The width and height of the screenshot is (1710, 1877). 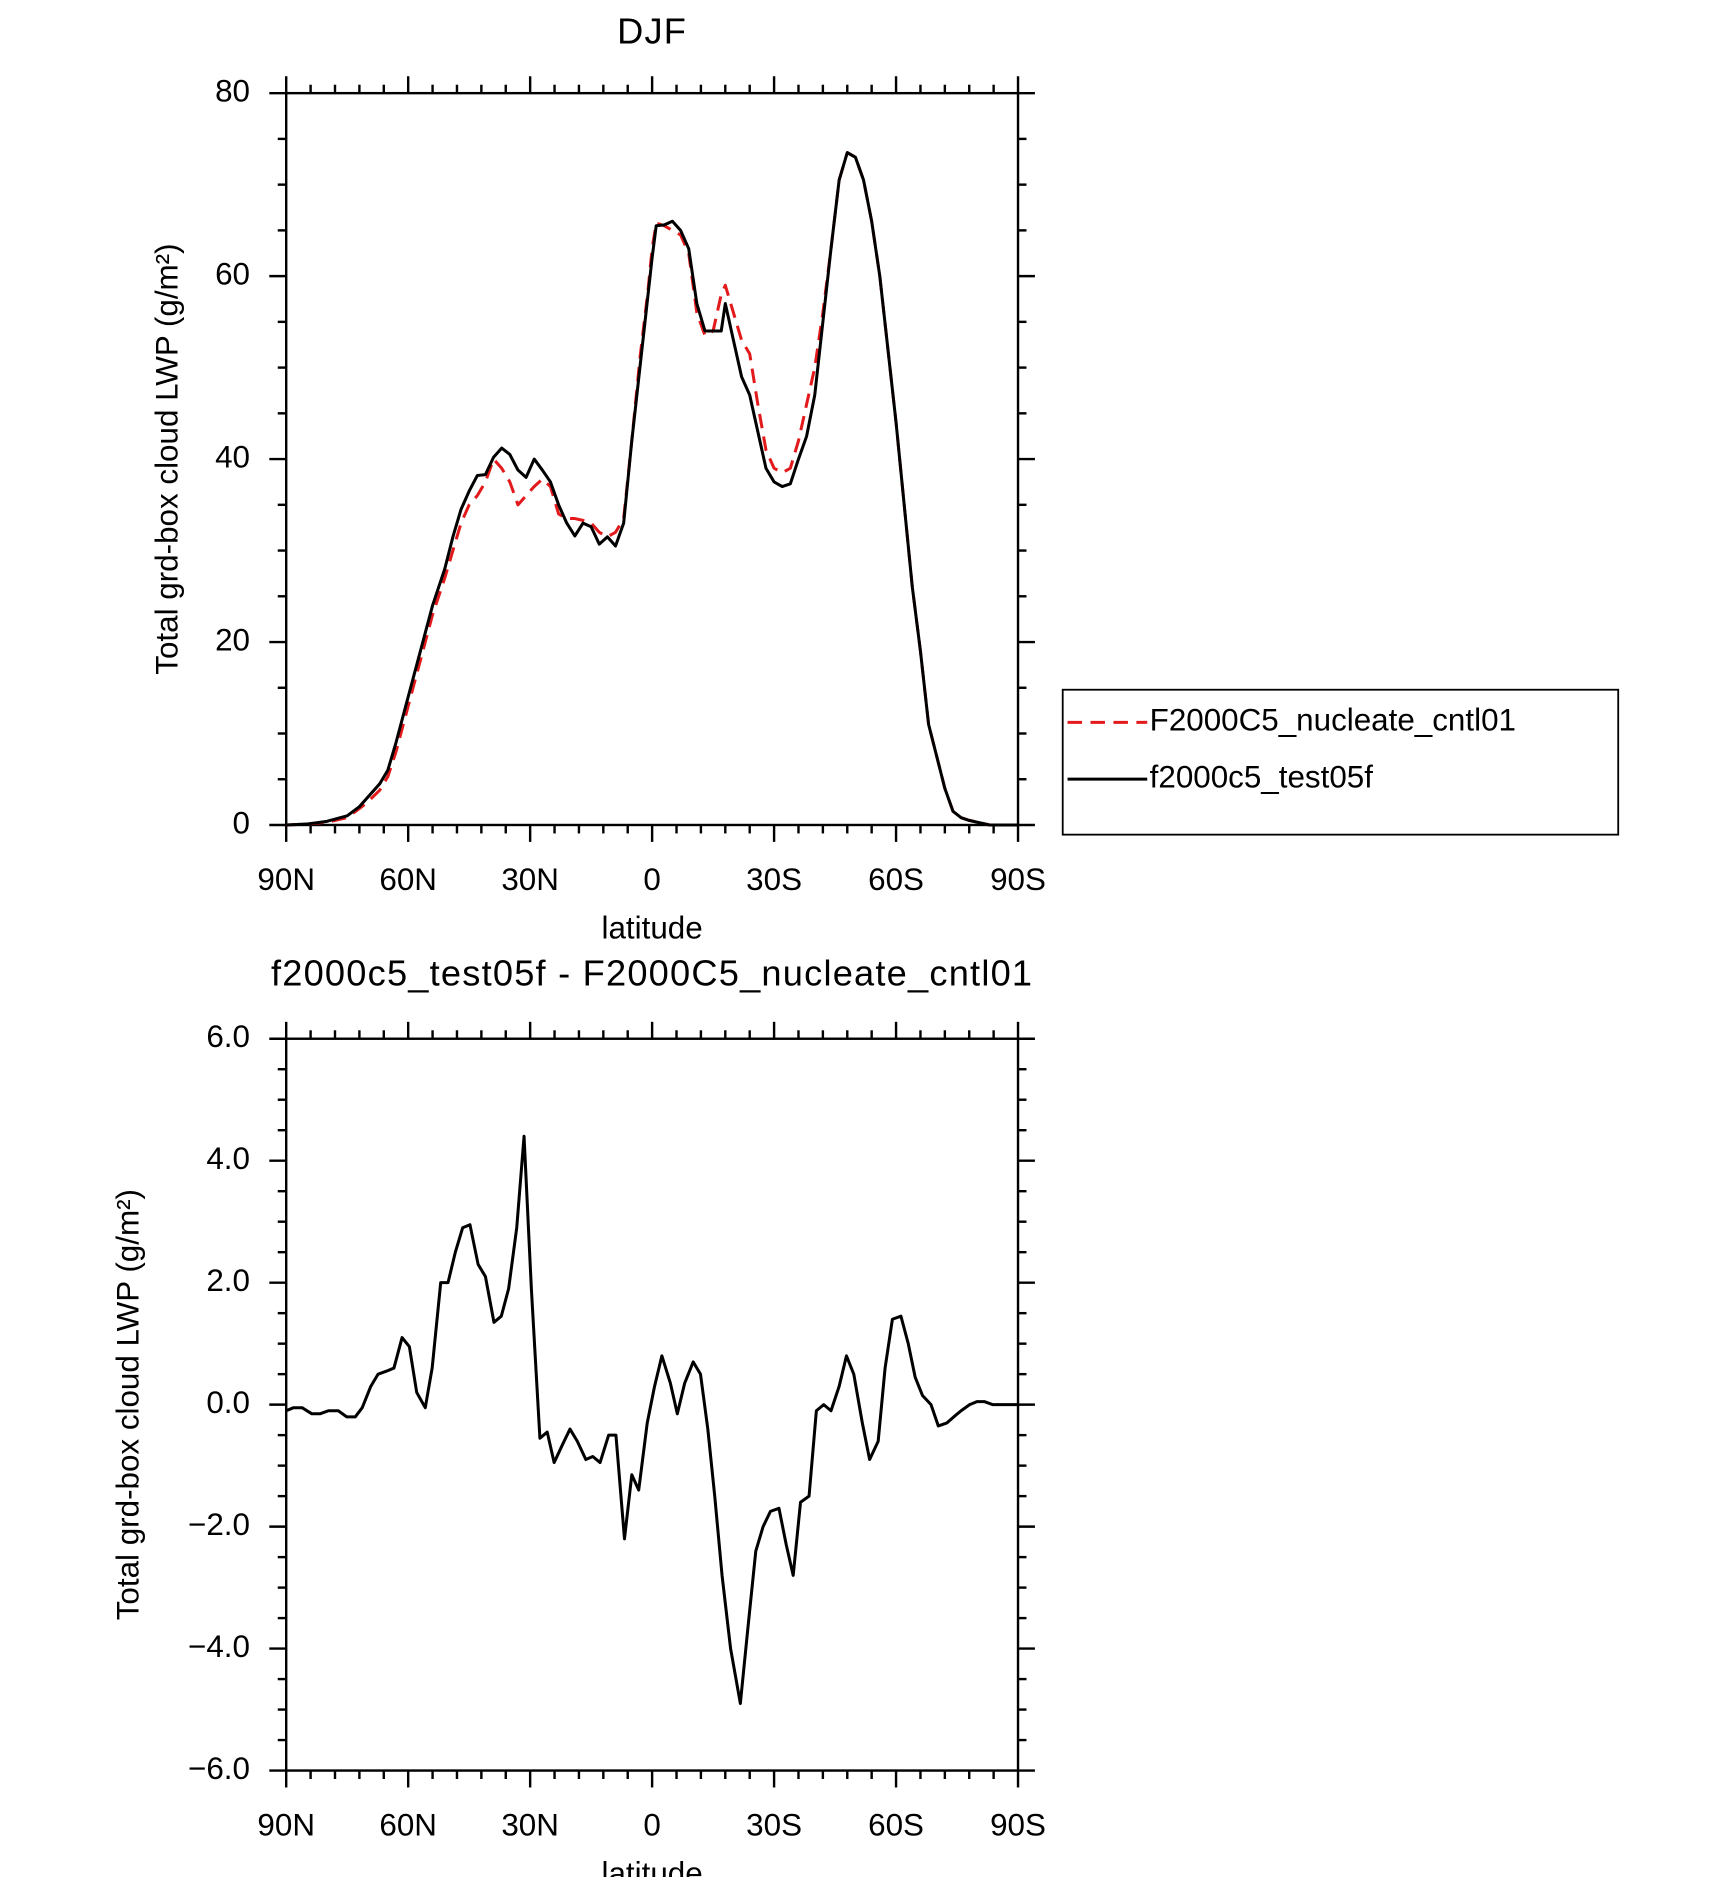 I want to click on legend-label: F2000C5_nucleate_cntl01, so click(x=1333, y=720).